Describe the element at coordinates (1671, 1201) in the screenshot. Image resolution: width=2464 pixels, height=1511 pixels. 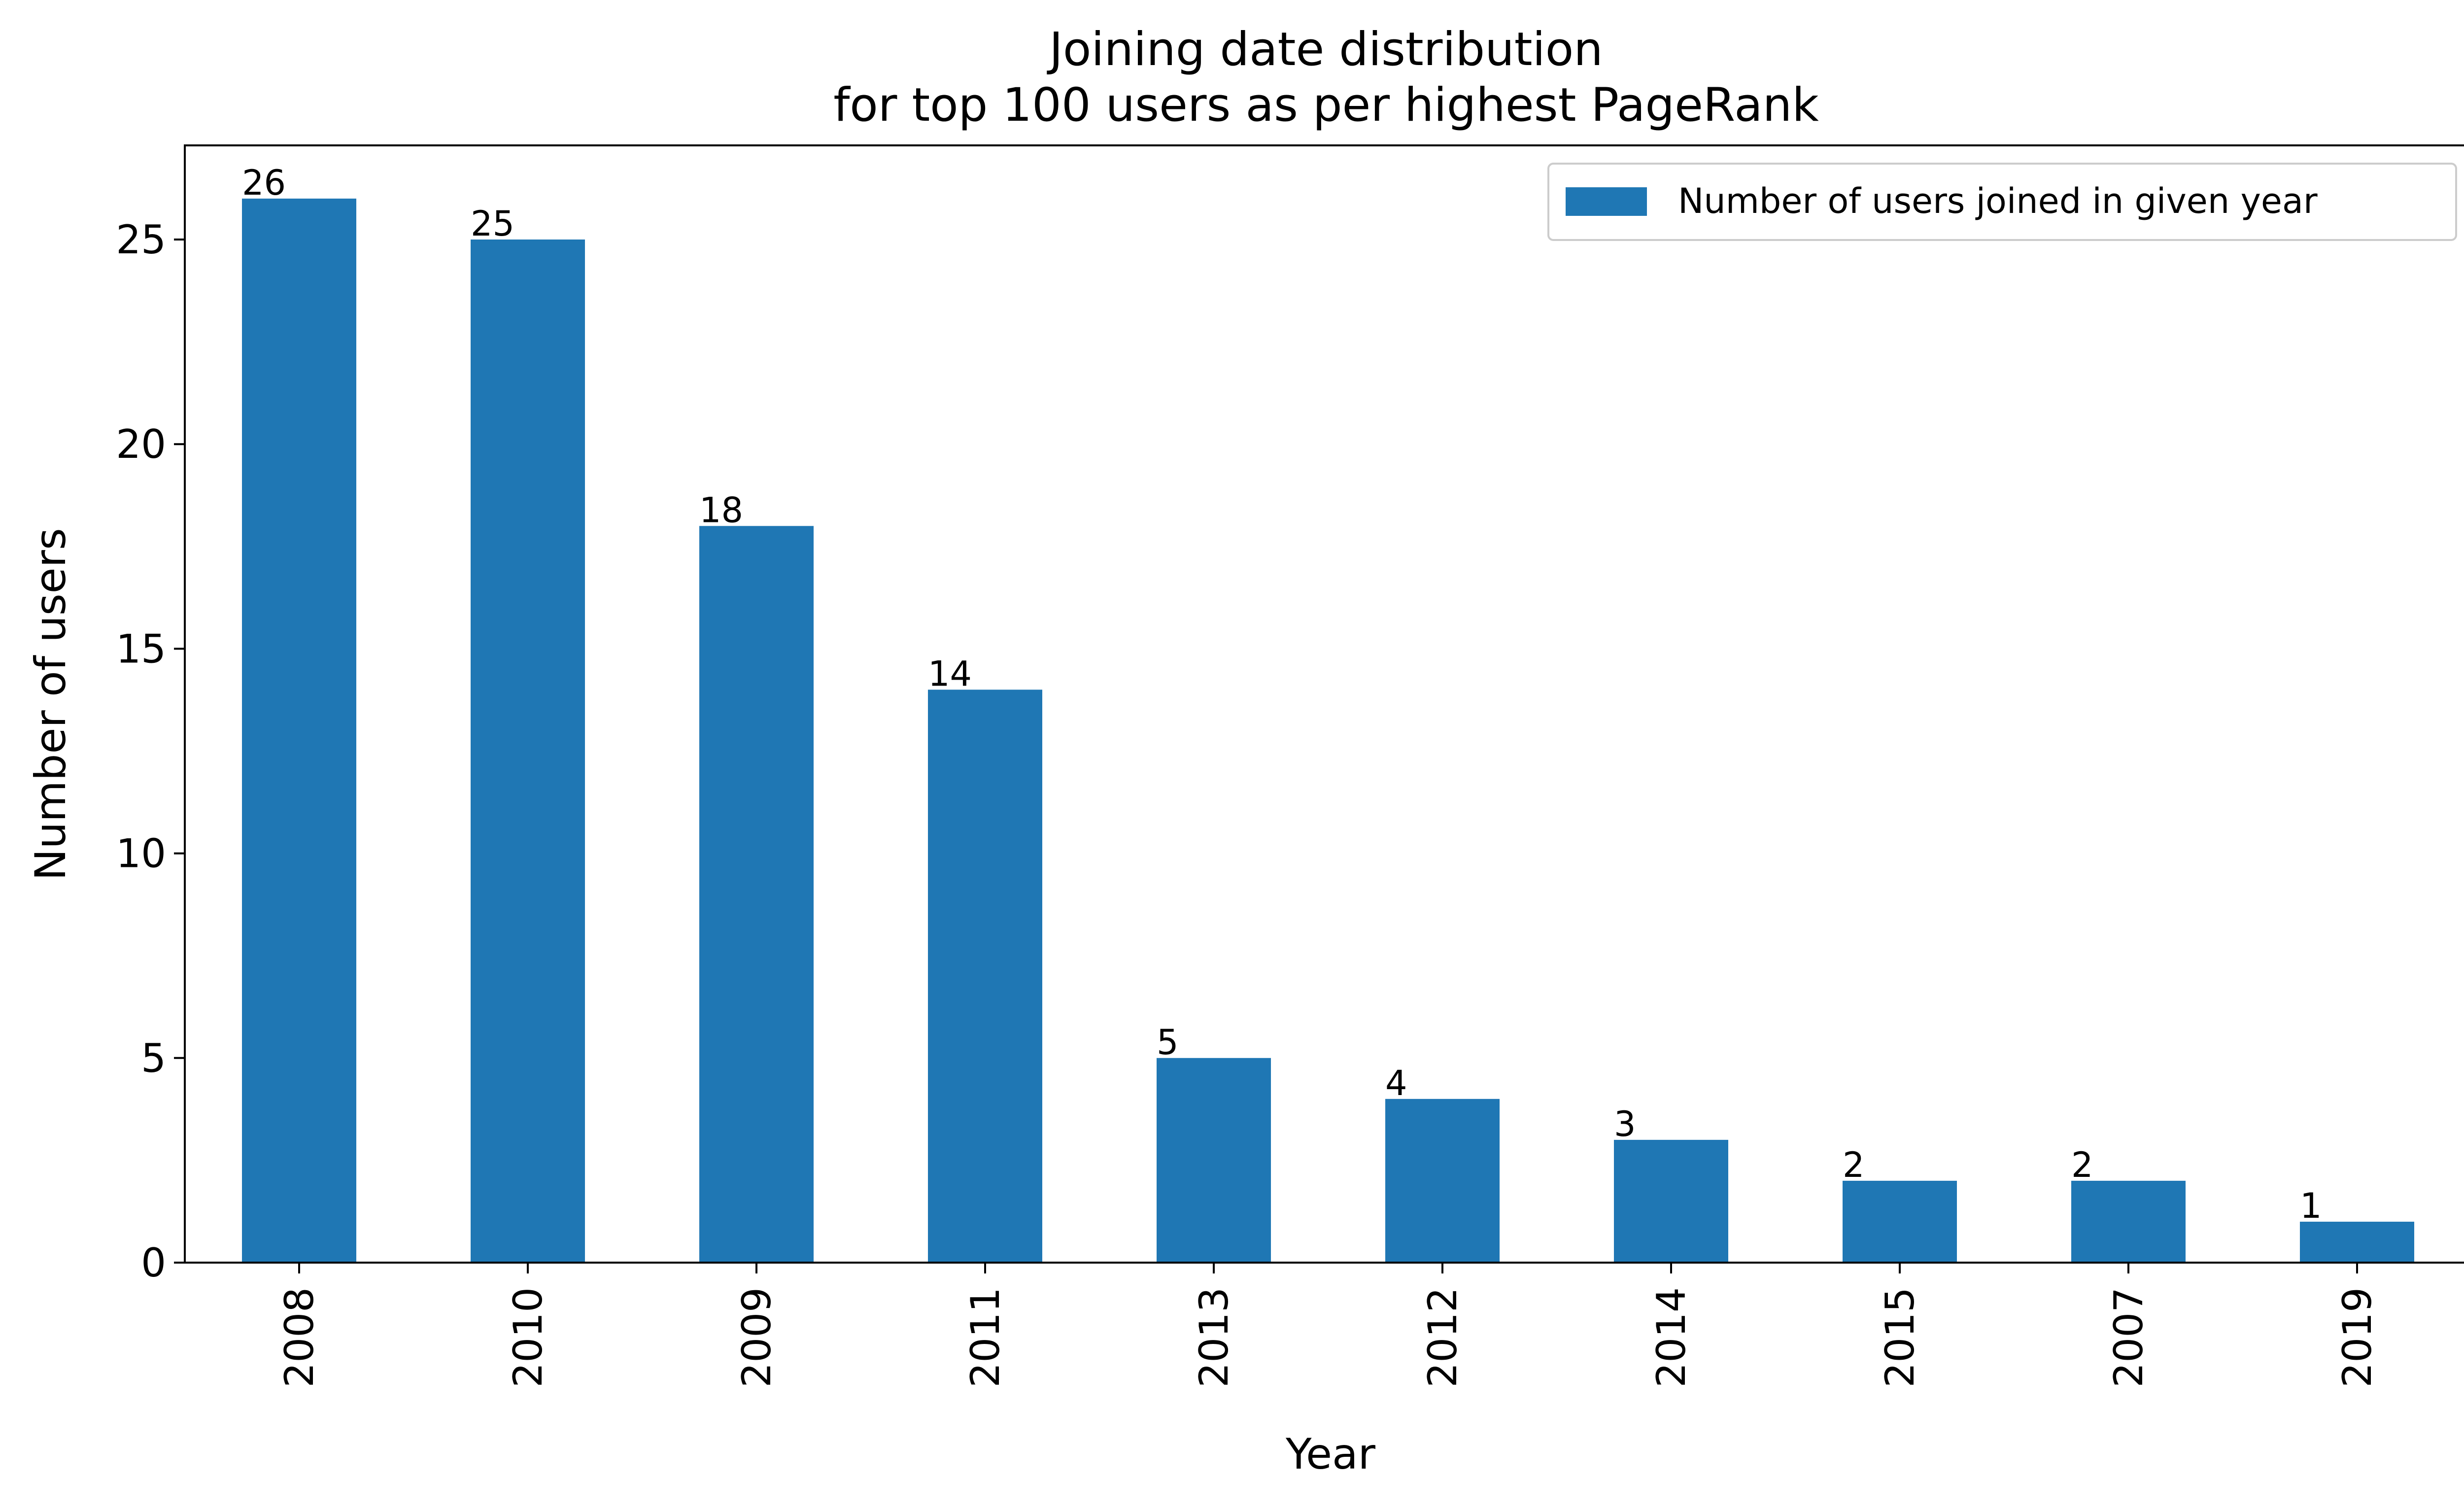
I see `bar-2014` at that location.